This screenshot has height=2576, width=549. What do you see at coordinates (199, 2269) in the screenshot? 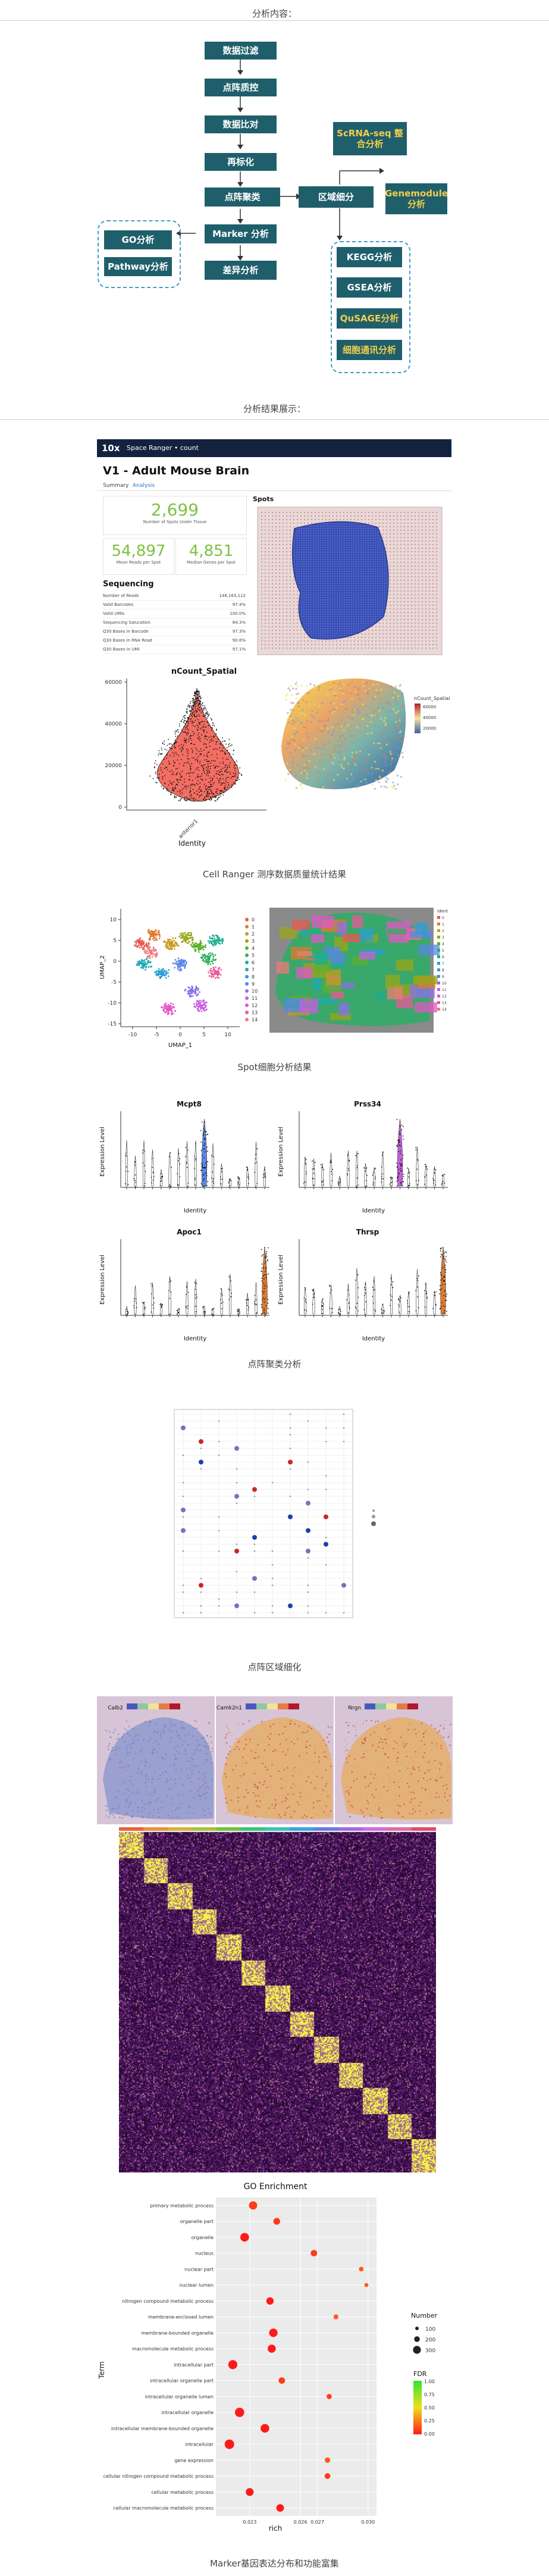
I see `go-term-label: nuclear part` at bounding box center [199, 2269].